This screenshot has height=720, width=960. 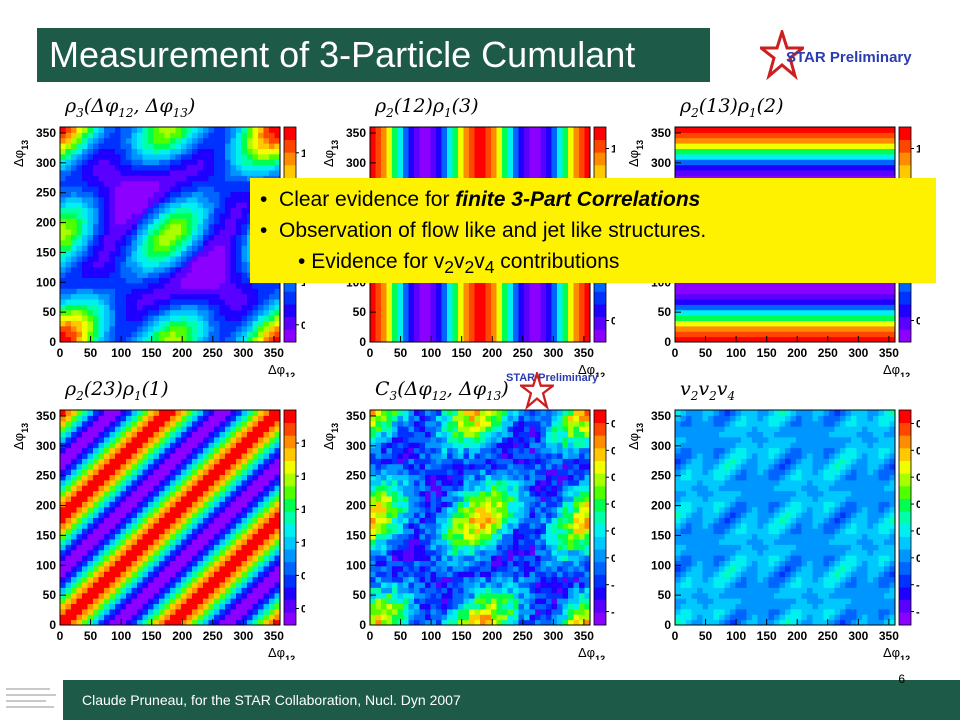 I want to click on colorbar-segment, so click(x=600, y=311).